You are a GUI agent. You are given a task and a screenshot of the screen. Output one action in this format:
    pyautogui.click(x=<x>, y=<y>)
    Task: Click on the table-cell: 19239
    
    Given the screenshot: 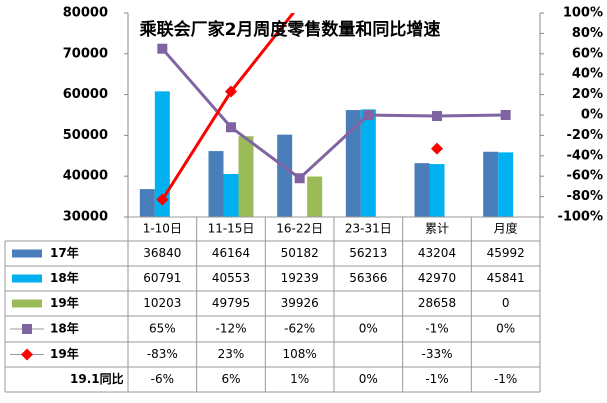 What is the action you would take?
    pyautogui.click(x=300, y=278)
    